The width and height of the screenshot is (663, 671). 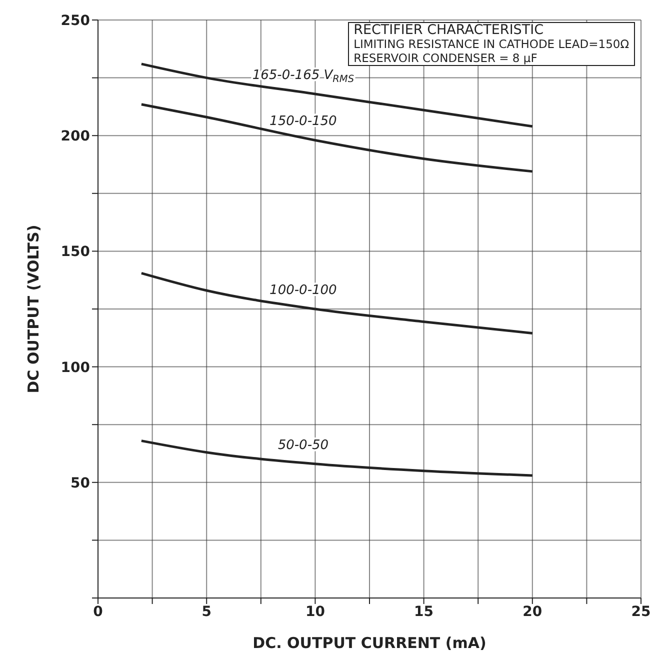 I want to click on x-tick-label: 0, so click(x=98, y=612).